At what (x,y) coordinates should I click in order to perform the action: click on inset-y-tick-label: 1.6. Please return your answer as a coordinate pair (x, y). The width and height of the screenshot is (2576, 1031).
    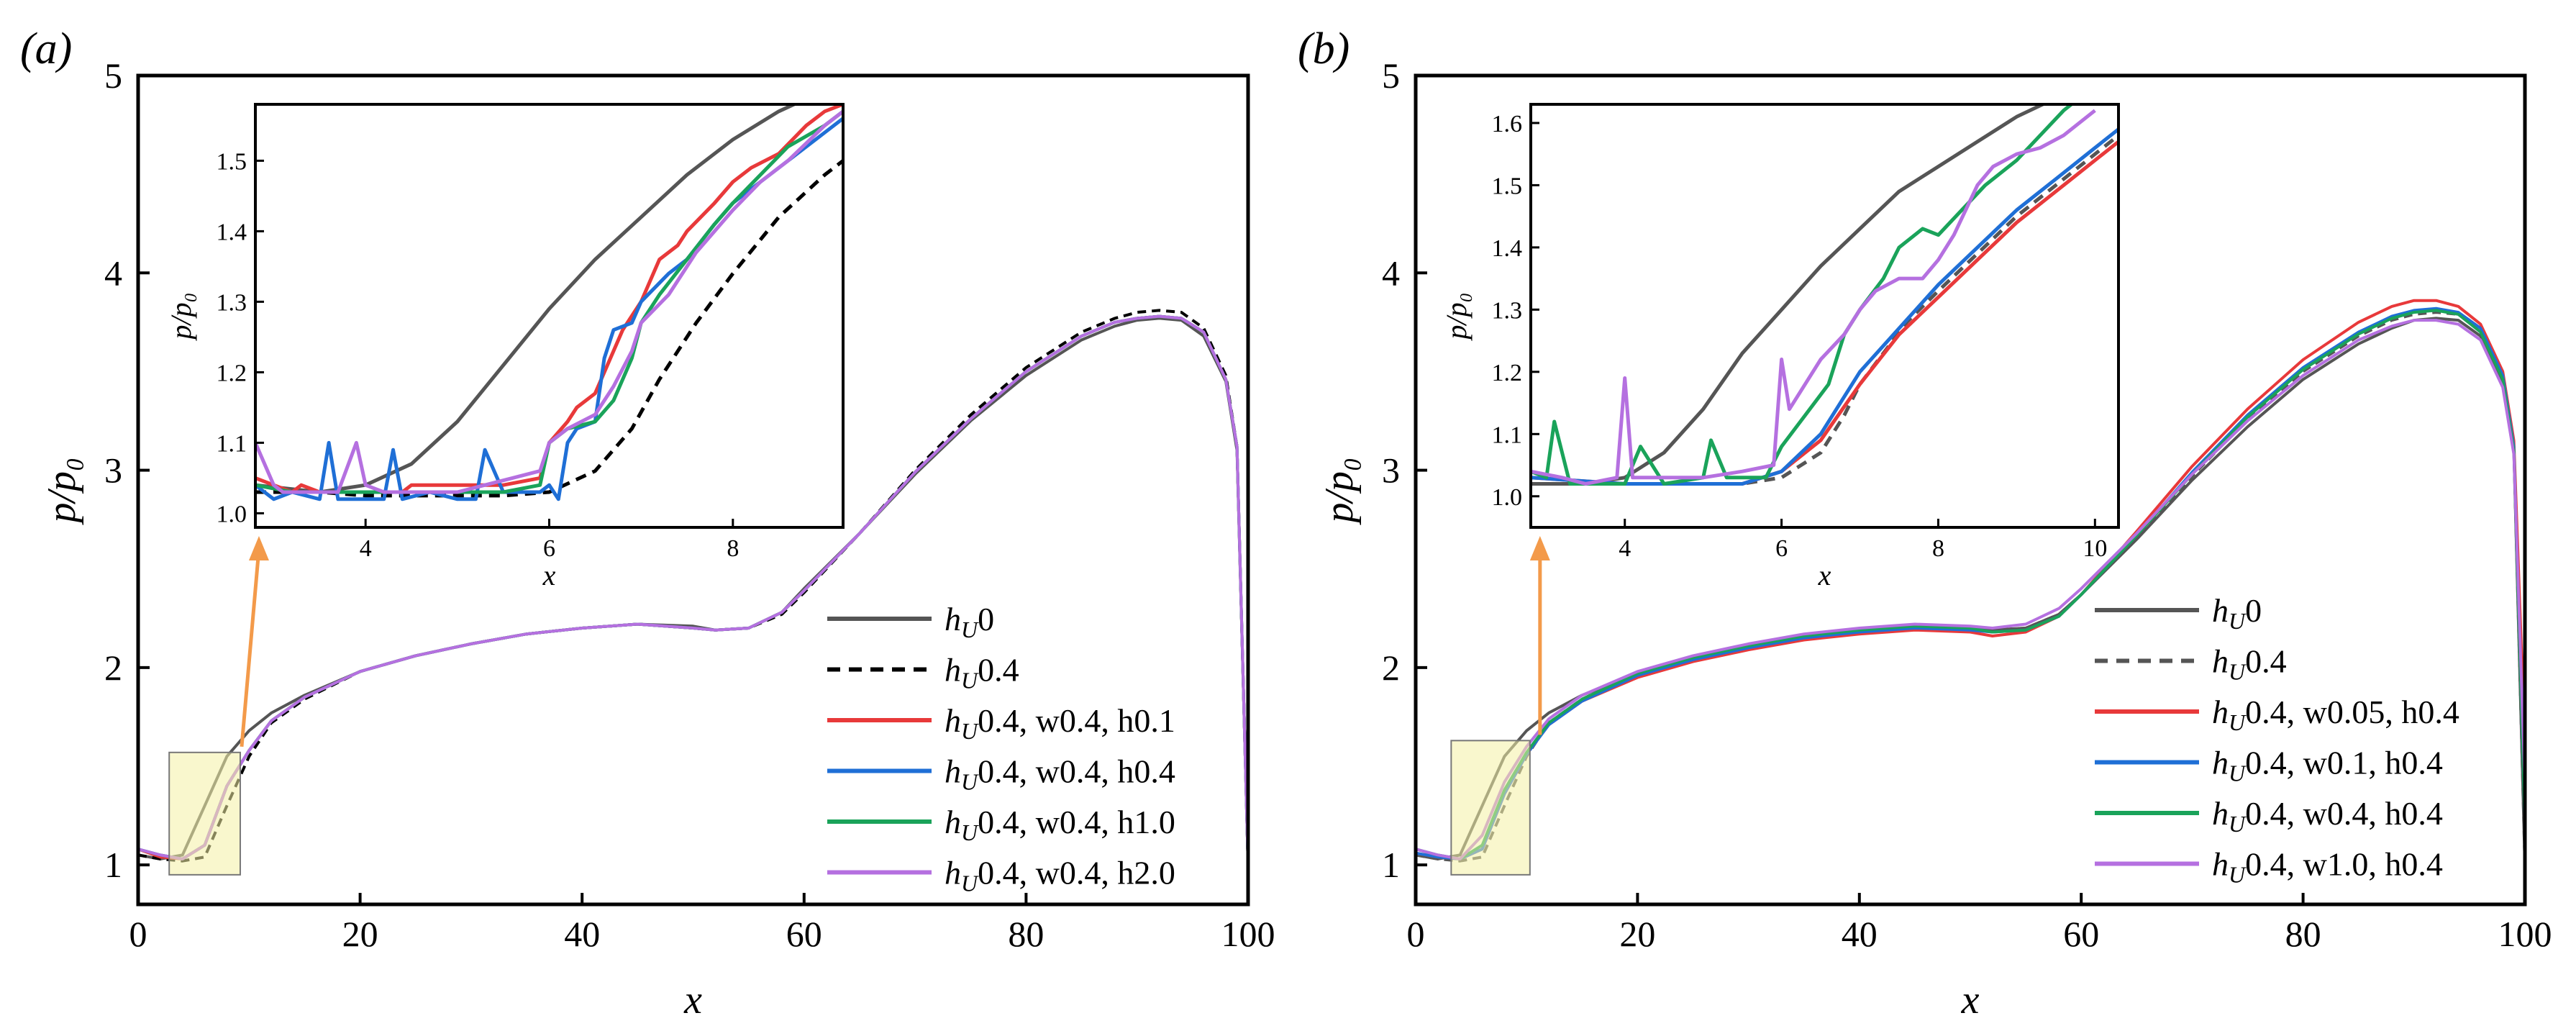
    Looking at the image, I should click on (1507, 124).